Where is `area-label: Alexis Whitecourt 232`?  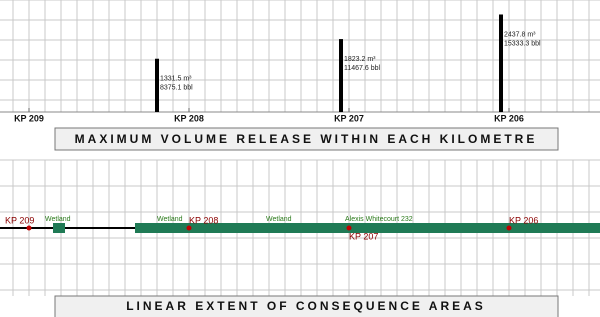 area-label: Alexis Whitecourt 232 is located at coordinates (379, 219).